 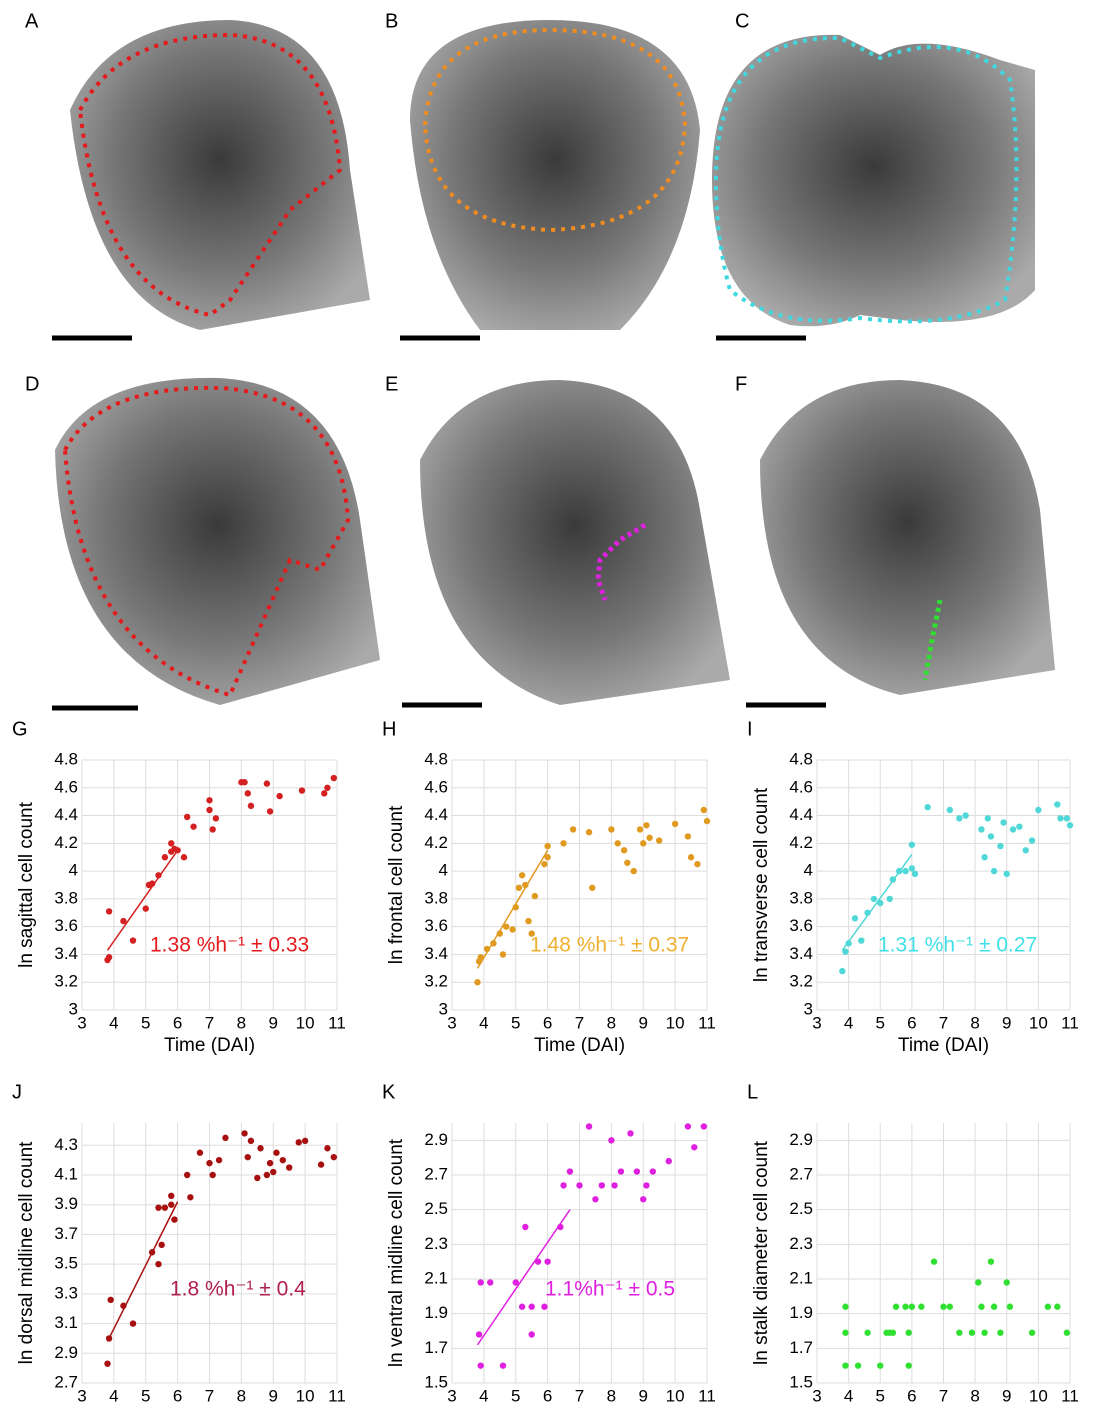 I want to click on x-tick-label: 5, so click(x=880, y=1395).